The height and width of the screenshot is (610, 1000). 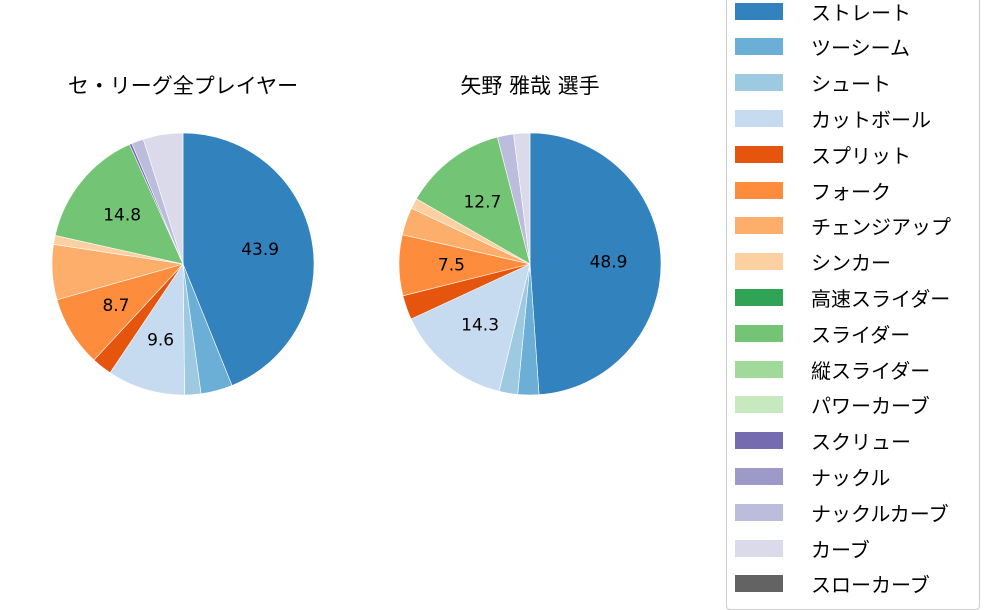 I want to click on legend-item: カットボール, so click(x=833, y=119).